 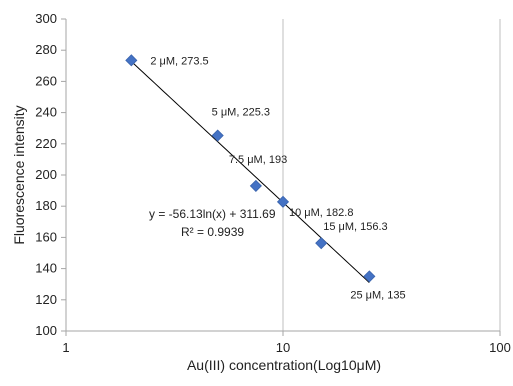 I want to click on y-tick-label: 300, so click(x=46, y=18).